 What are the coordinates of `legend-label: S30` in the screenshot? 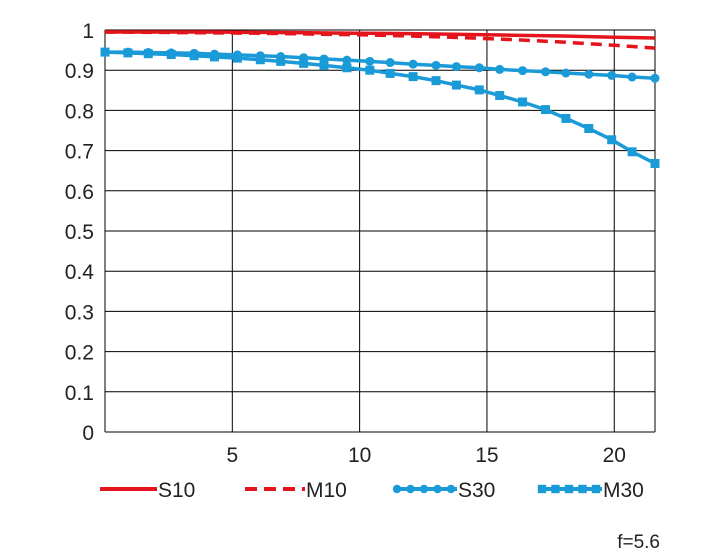 It's located at (476, 490).